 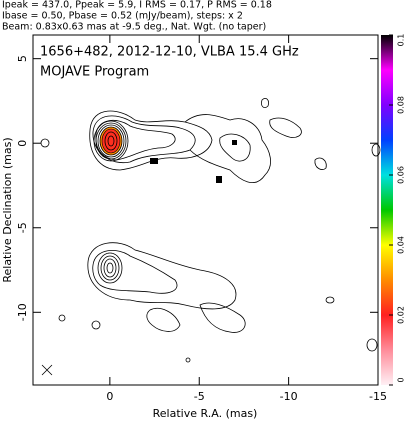 I want to click on colorbar, so click(x=387, y=210).